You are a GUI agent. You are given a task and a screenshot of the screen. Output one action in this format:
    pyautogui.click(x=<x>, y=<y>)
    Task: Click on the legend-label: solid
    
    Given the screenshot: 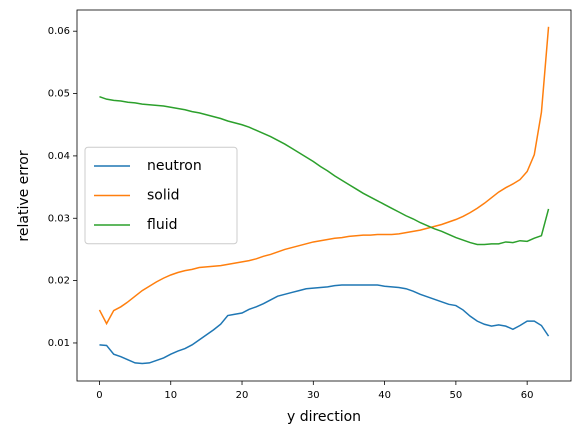 What is the action you would take?
    pyautogui.click(x=163, y=196)
    